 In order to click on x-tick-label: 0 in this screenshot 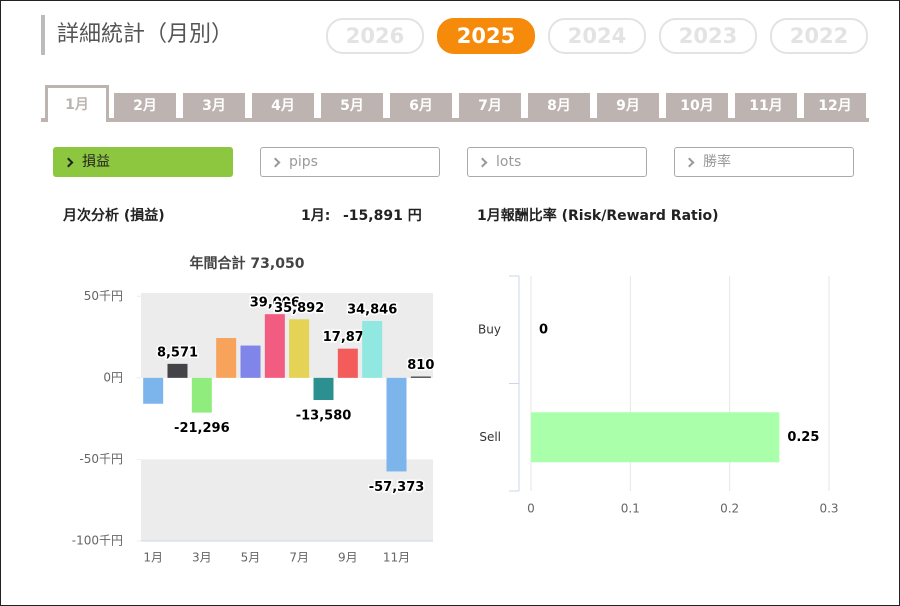, I will do `click(531, 509)`.